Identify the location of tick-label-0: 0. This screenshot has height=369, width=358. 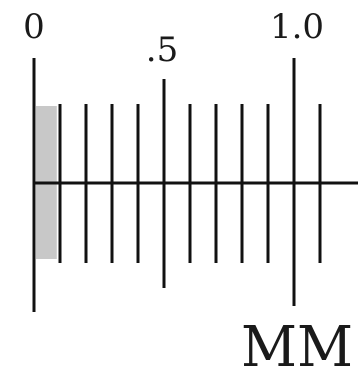
(34, 27).